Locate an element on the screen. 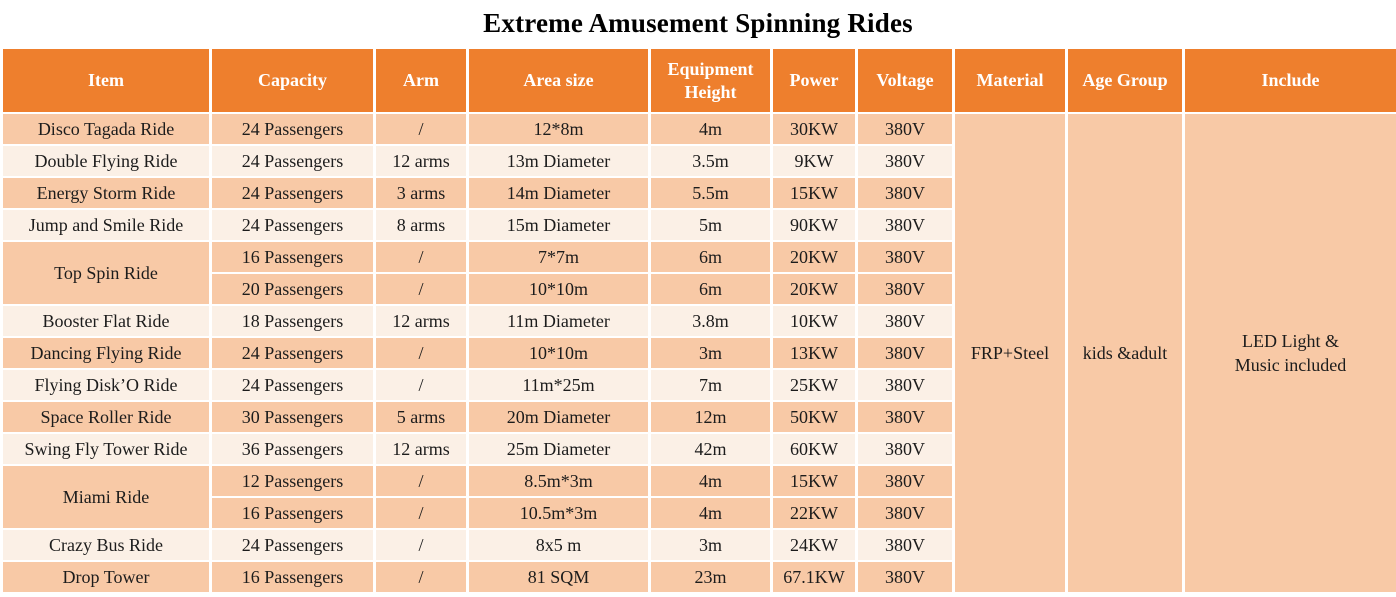  cell-age-group: kids &adult is located at coordinates (1125, 353).